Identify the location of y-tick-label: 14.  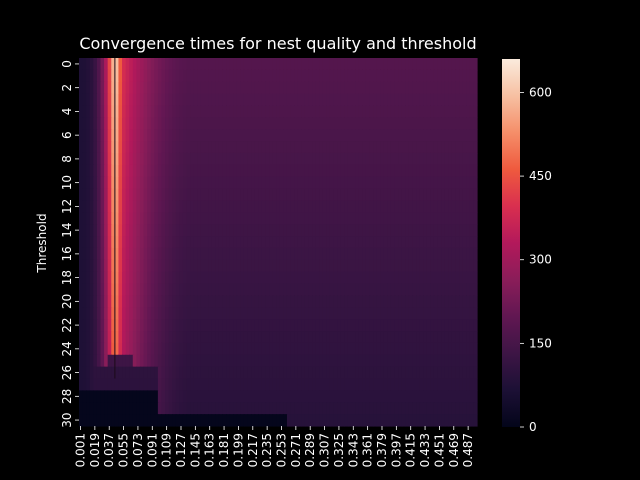
(67, 229).